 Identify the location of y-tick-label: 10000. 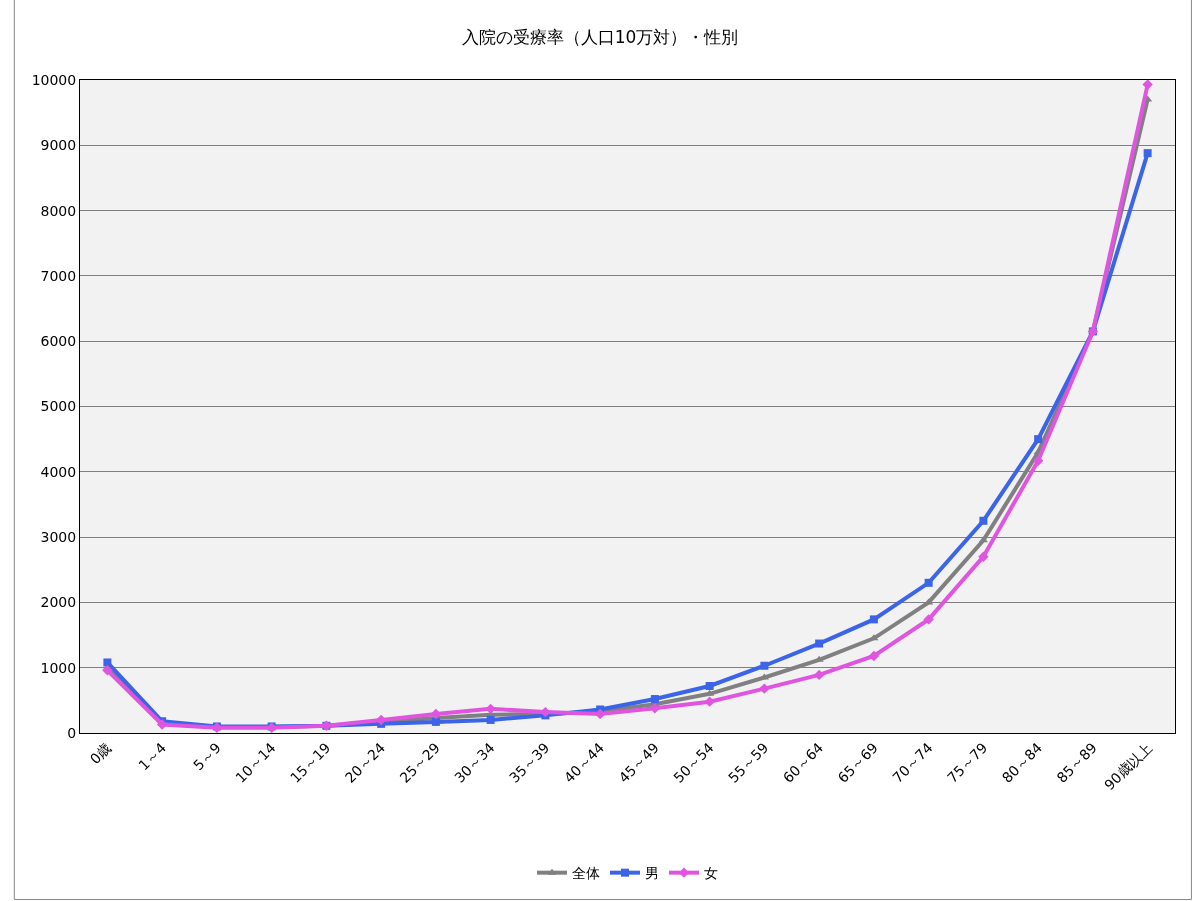
(54, 79).